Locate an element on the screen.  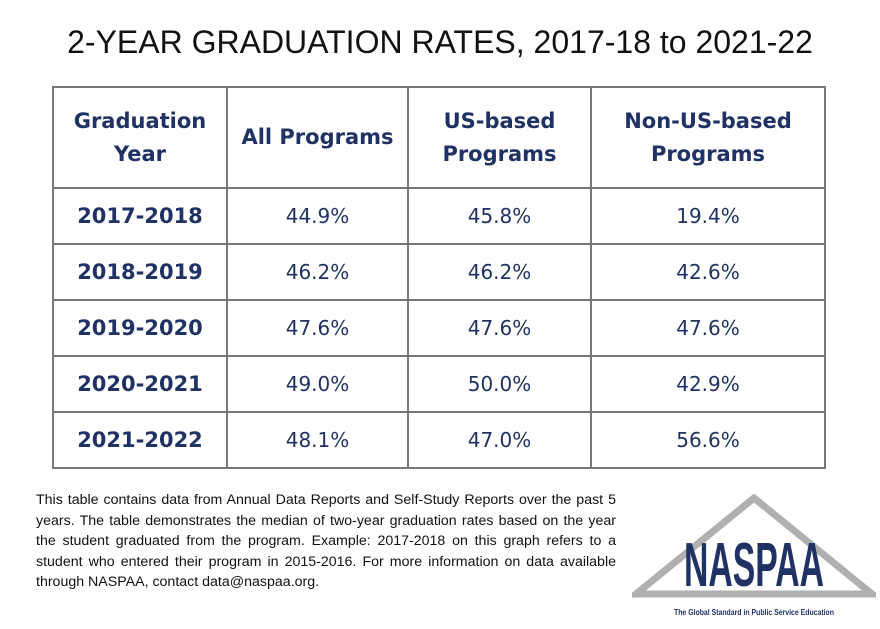
rate-cell: 56.6% is located at coordinates (708, 440).